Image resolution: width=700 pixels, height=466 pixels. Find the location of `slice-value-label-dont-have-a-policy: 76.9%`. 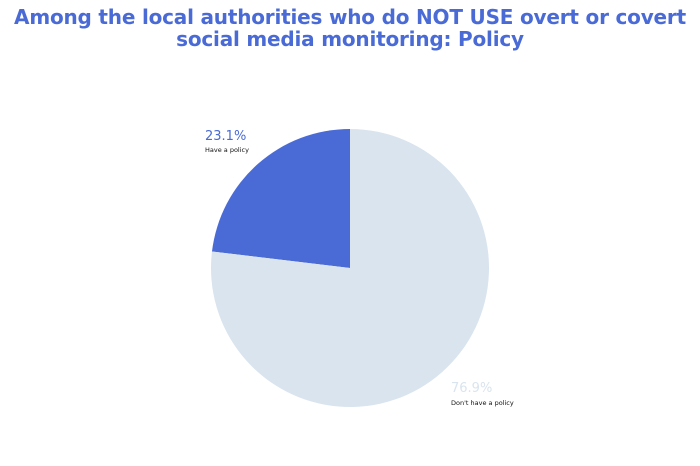

slice-value-label-dont-have-a-policy: 76.9% is located at coordinates (471, 388).